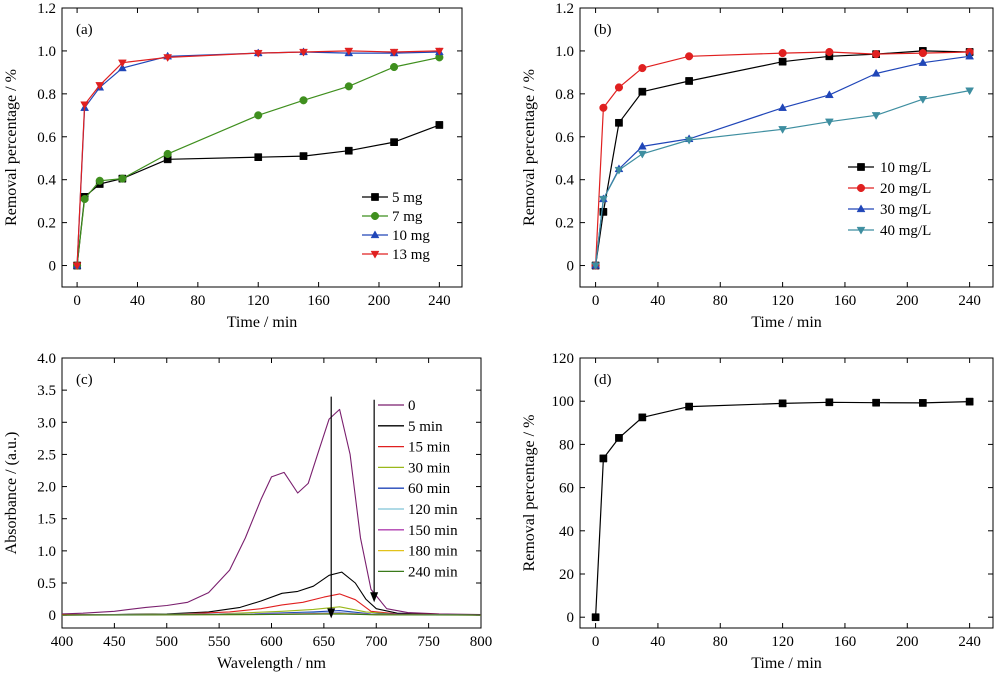  What do you see at coordinates (564, 224) in the screenshot?
I see `panel-b-ytick-label: 0.2` at bounding box center [564, 224].